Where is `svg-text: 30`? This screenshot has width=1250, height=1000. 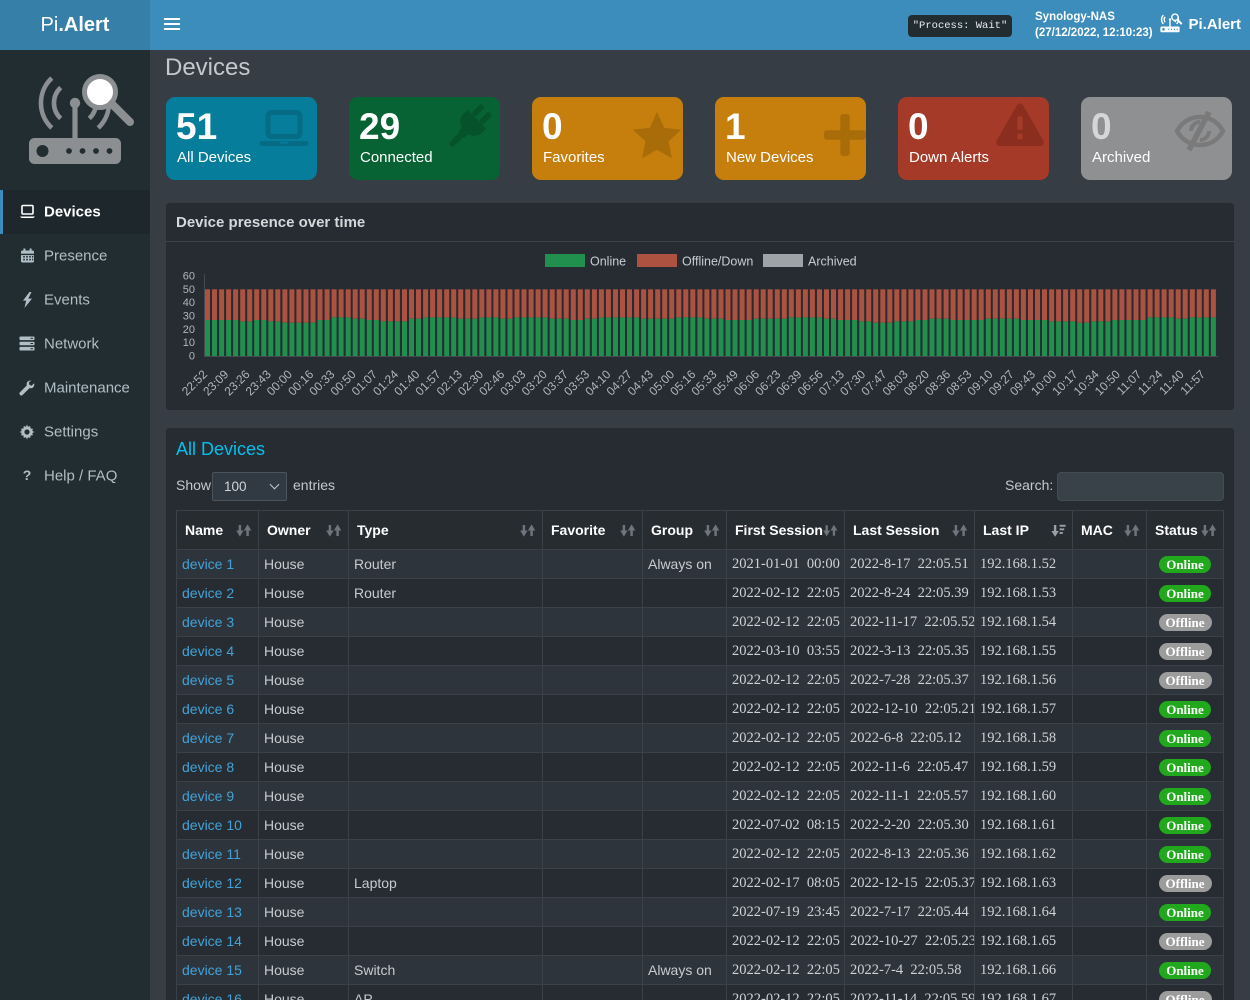
svg-text: 30 is located at coordinates (189, 317).